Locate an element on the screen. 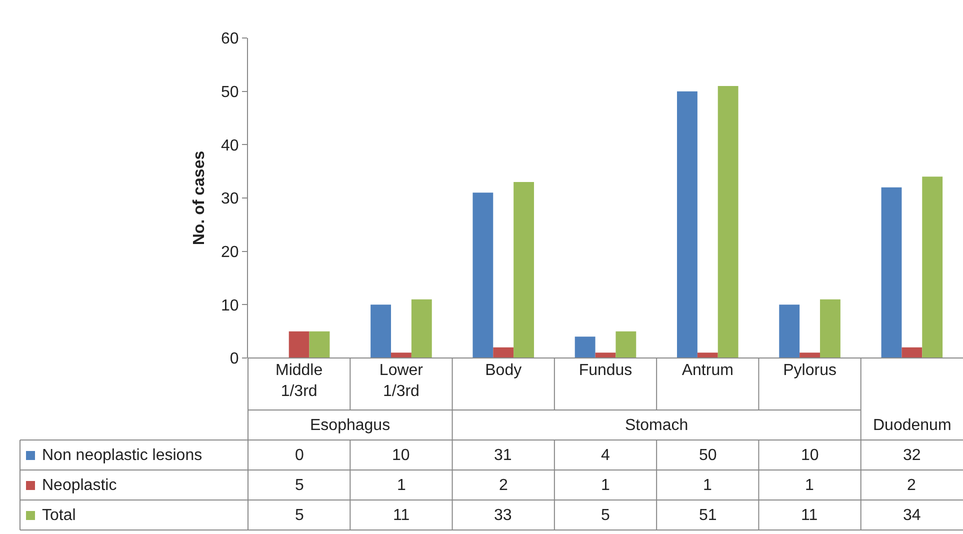 The image size is (963, 534). text: Stomach is located at coordinates (656, 425).